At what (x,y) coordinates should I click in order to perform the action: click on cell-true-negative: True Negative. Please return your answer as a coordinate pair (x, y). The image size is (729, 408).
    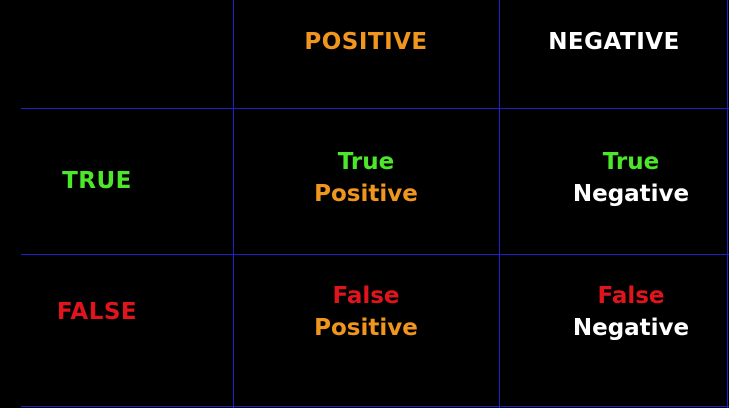
    Looking at the image, I should click on (614, 178).